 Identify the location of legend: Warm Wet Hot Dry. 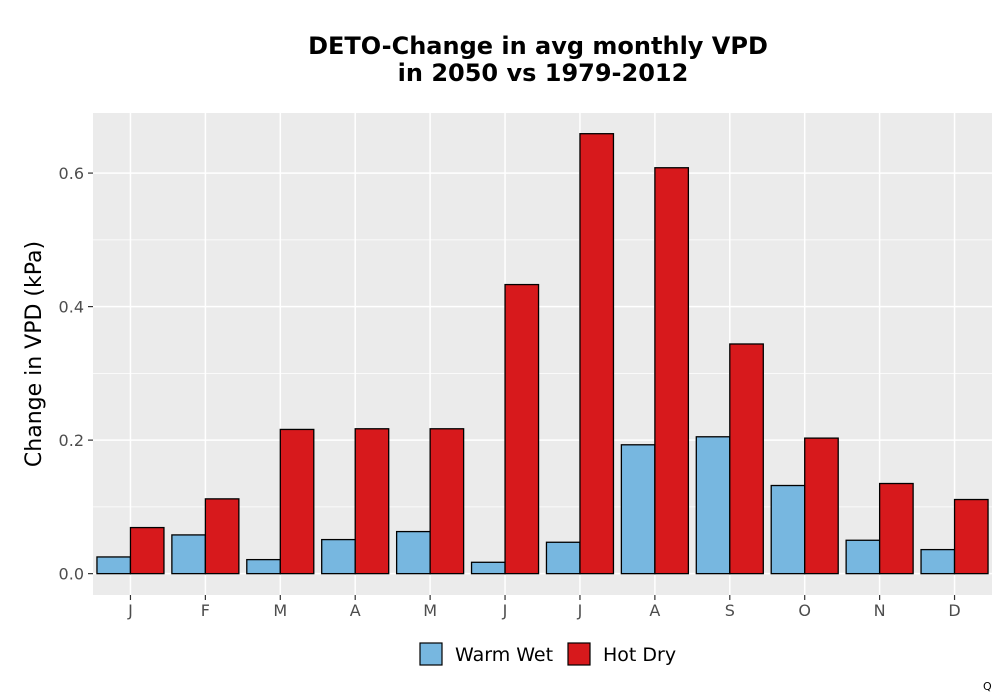
(547, 654).